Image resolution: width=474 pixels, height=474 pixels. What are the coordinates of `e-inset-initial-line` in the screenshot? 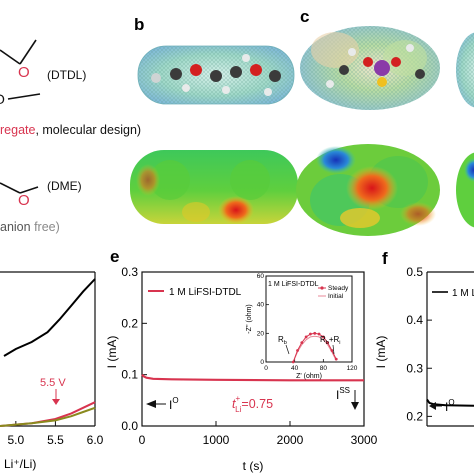 It's located at (314, 349).